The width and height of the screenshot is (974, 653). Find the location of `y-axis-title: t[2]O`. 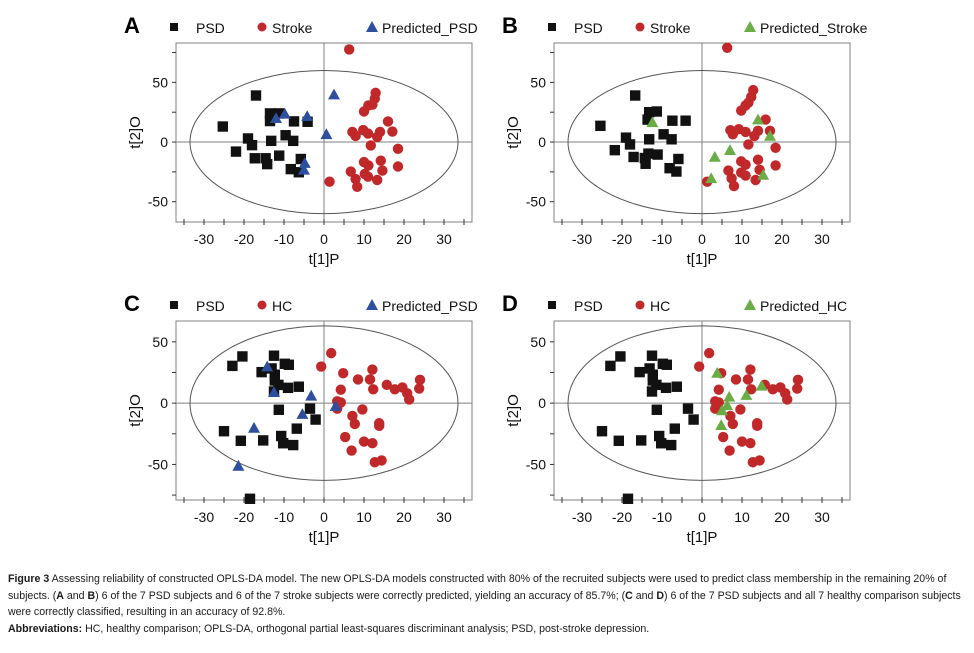

y-axis-title: t[2]O is located at coordinates (135, 410).